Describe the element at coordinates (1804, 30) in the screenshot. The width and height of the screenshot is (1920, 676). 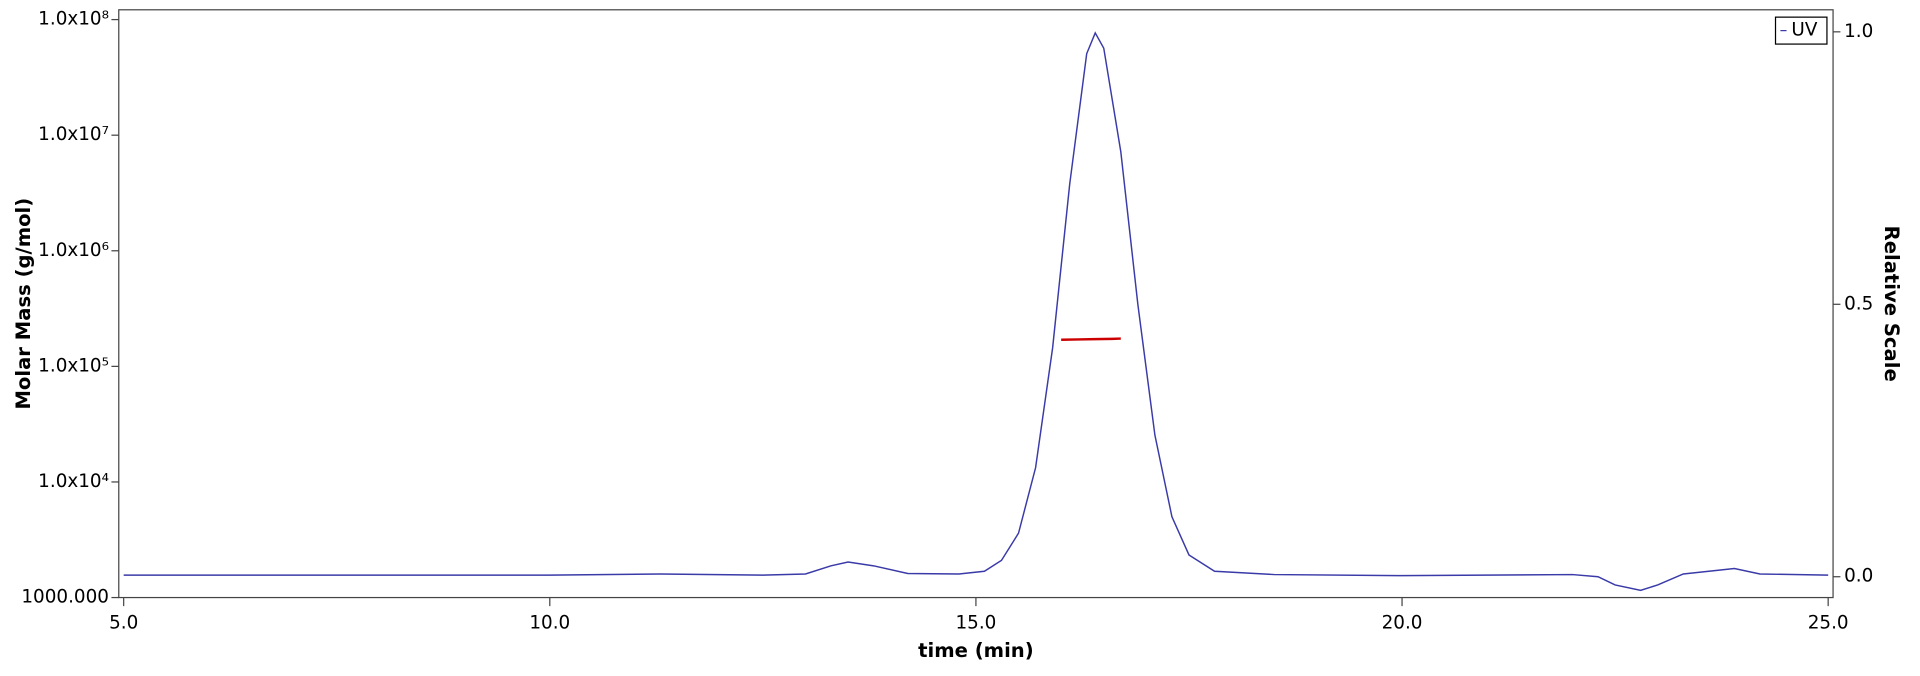
I see `legend-label: UV` at that location.